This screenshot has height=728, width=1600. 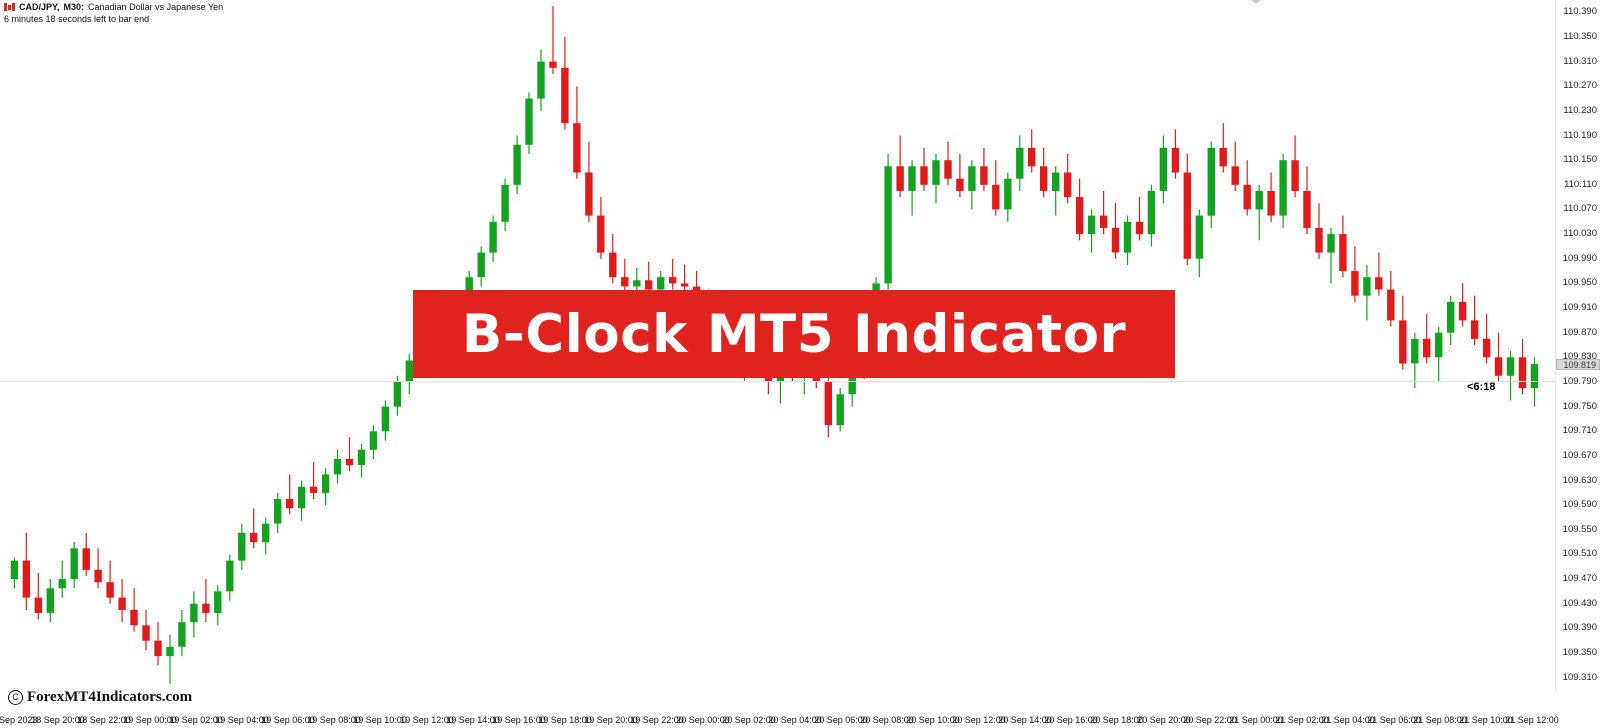 I want to click on price-tick: 109.950, so click(x=1579, y=283).